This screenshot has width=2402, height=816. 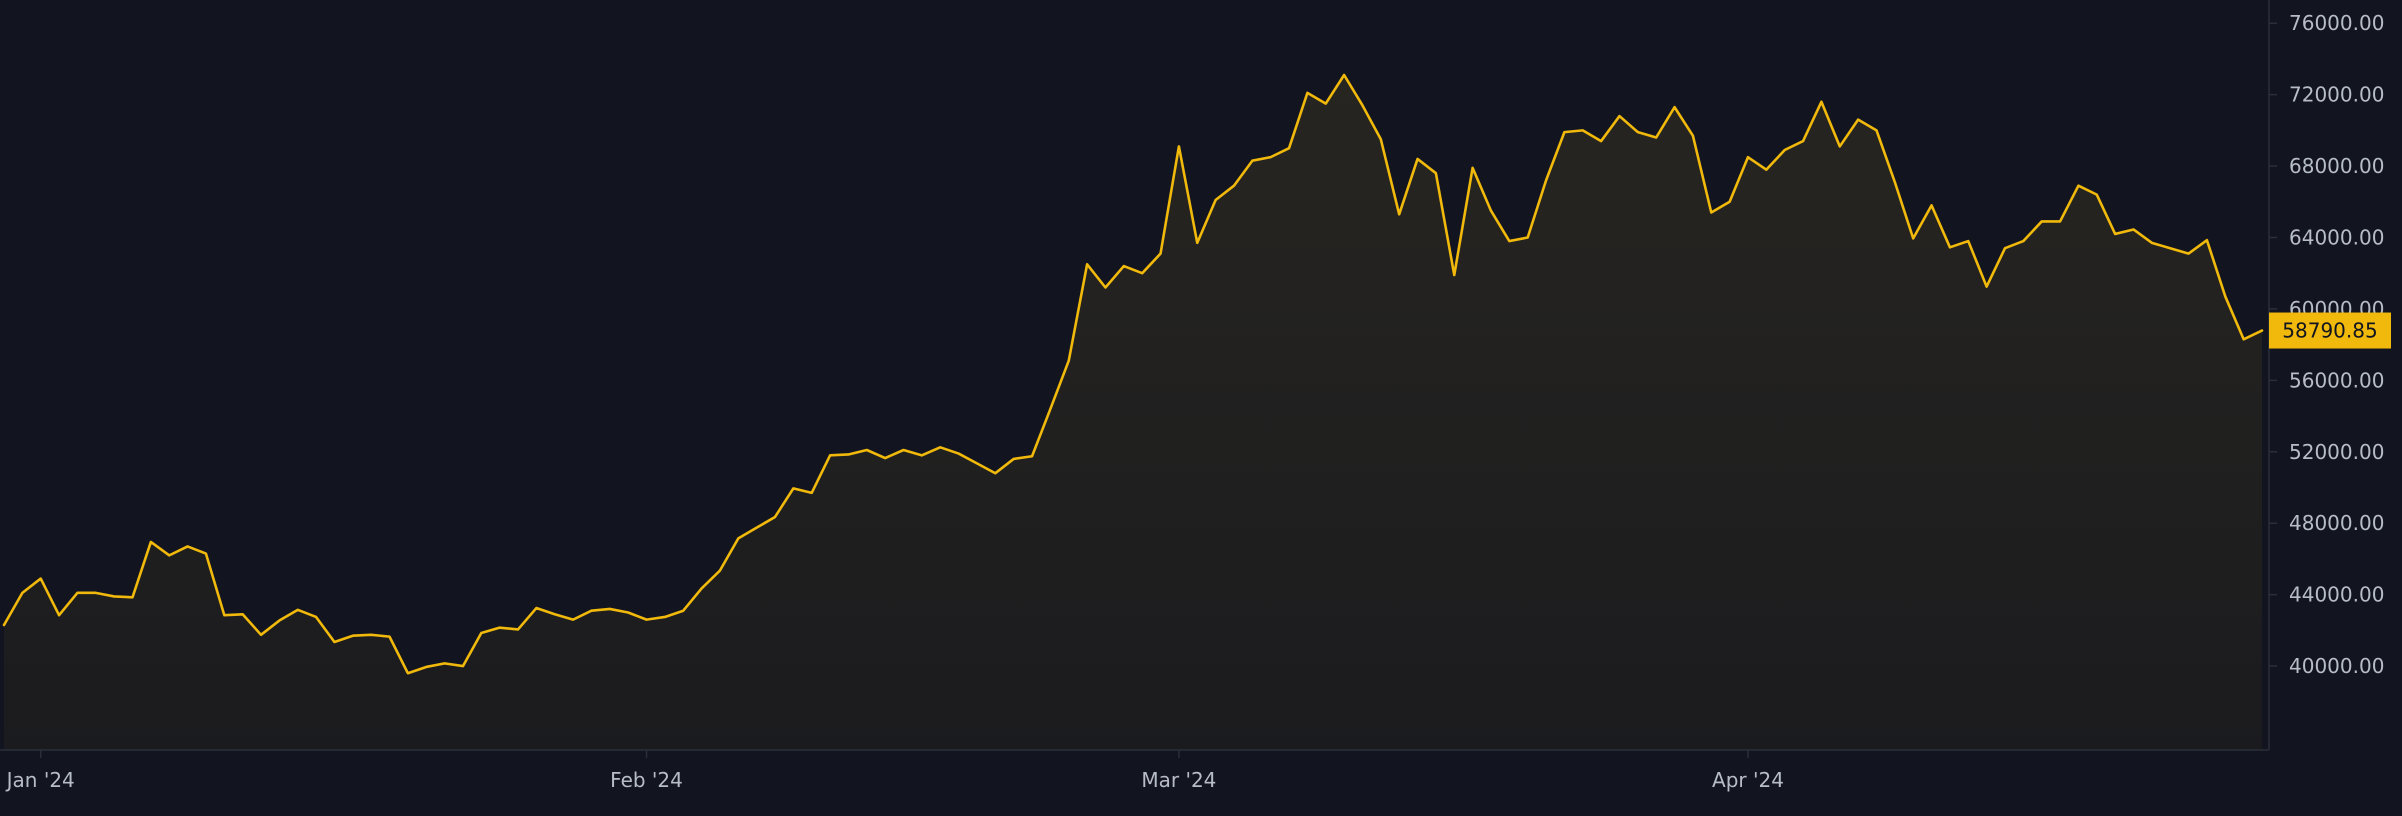 What do you see at coordinates (2336, 523) in the screenshot?
I see `y-tick-label: 48000.00` at bounding box center [2336, 523].